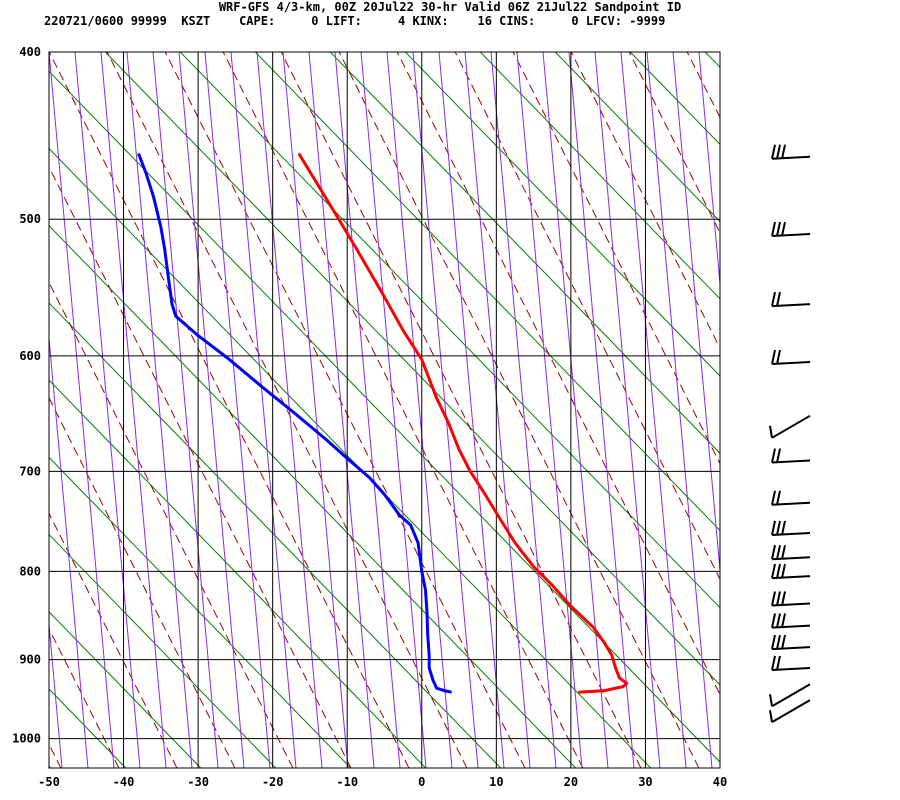 The width and height of the screenshot is (900, 800). Describe the element at coordinates (26, 739) in the screenshot. I see `y-tick-label: 1000` at that location.